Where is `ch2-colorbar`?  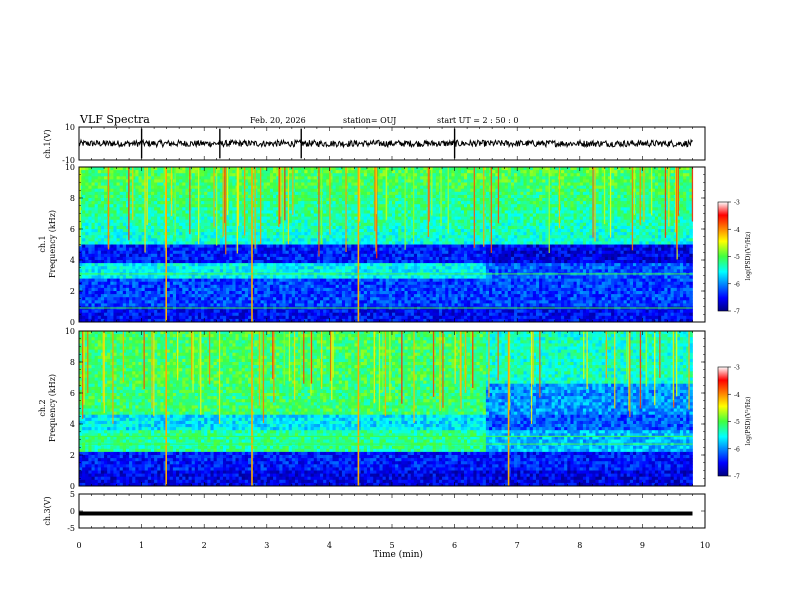
ch2-colorbar is located at coordinates (723, 421).